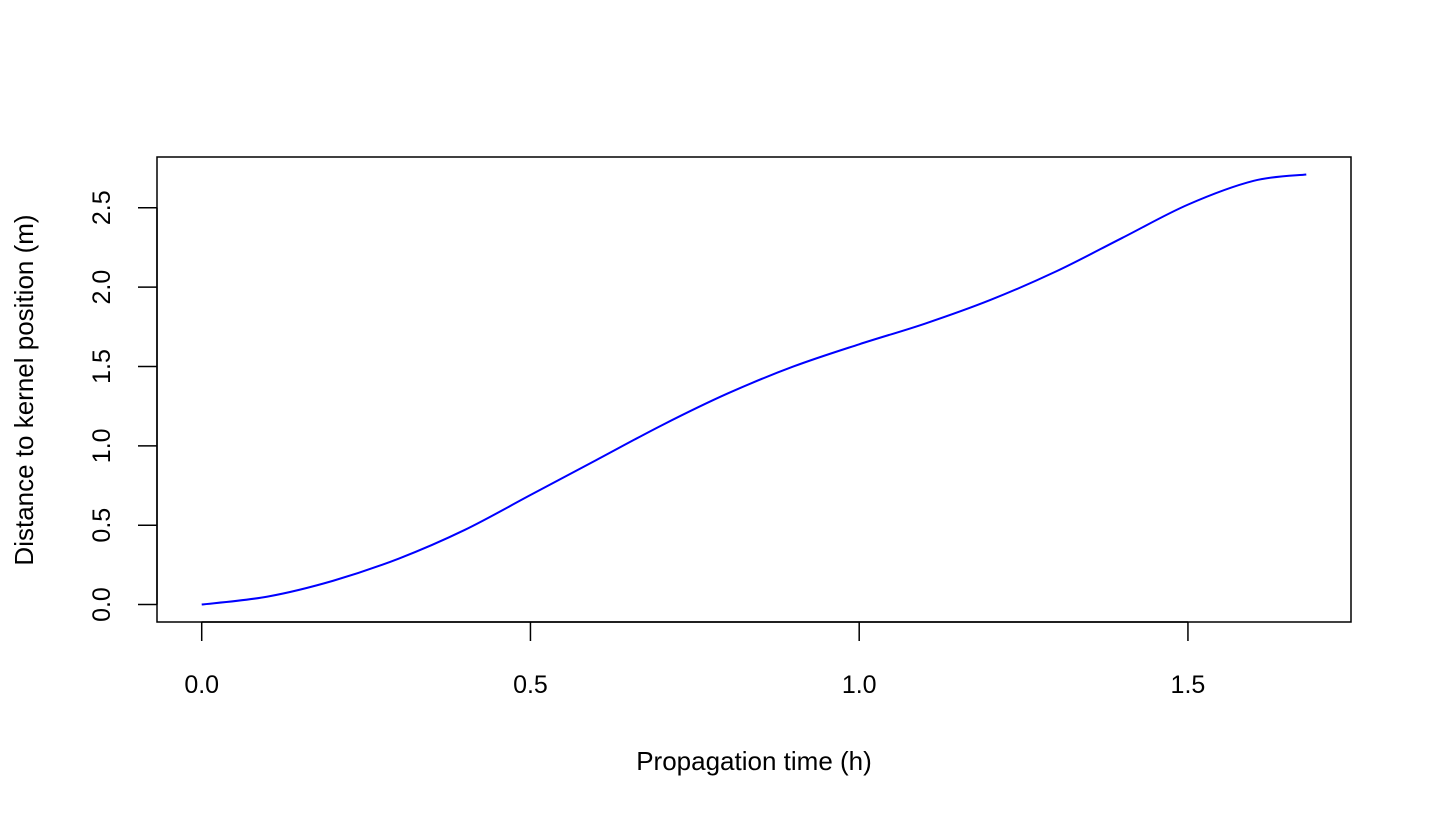 Image resolution: width=1432 pixels, height=818 pixels. I want to click on x-axis: 0.0 0.5 1.0 1.5, so click(695, 660).